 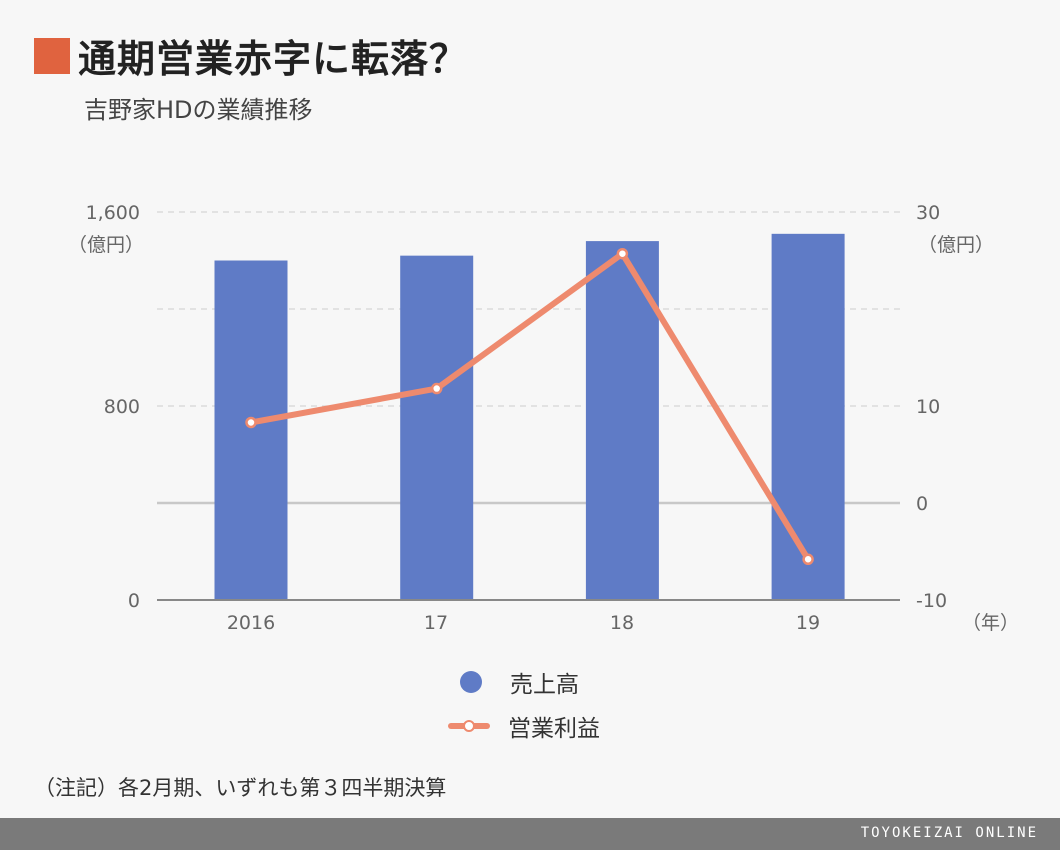 What do you see at coordinates (113, 213) in the screenshot?
I see `left-tick-1600: 1,600` at bounding box center [113, 213].